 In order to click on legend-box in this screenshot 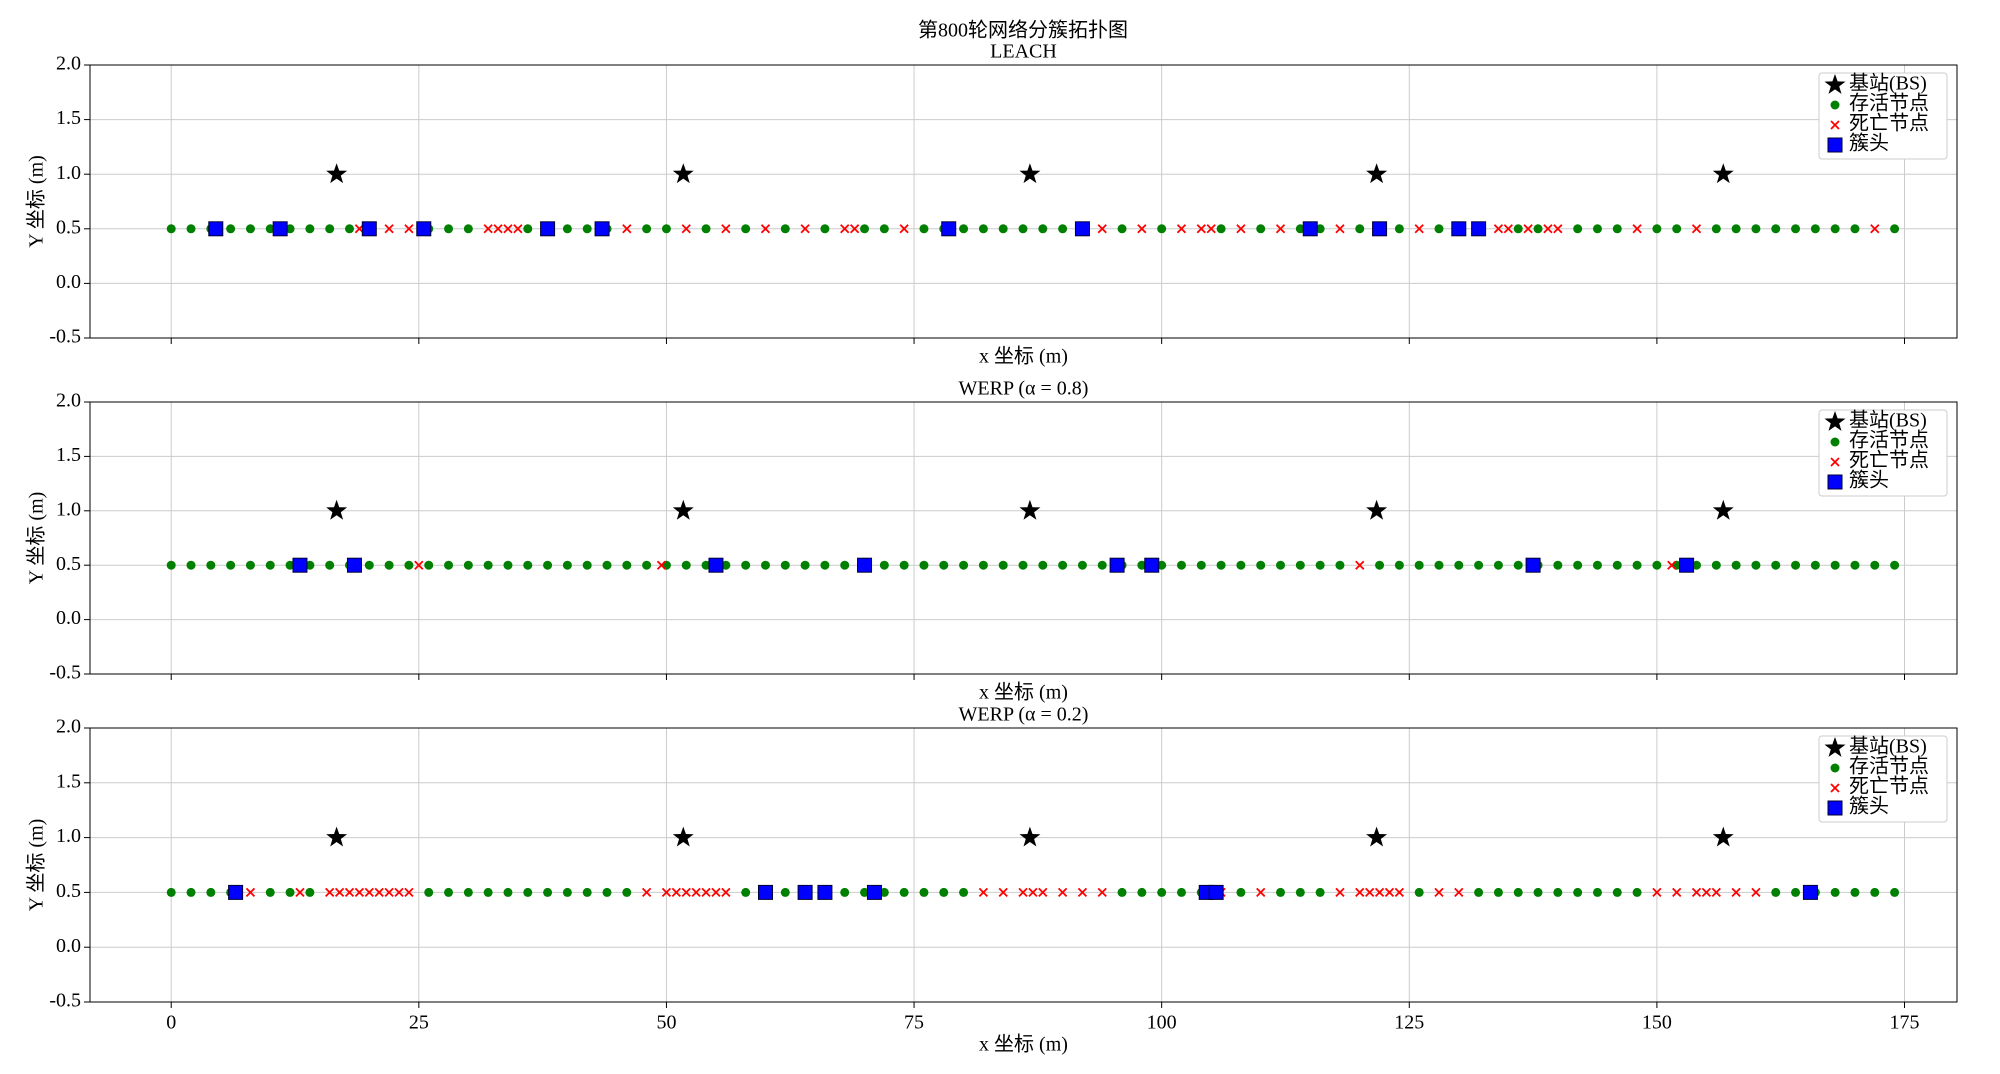, I will do `click(1883, 453)`.